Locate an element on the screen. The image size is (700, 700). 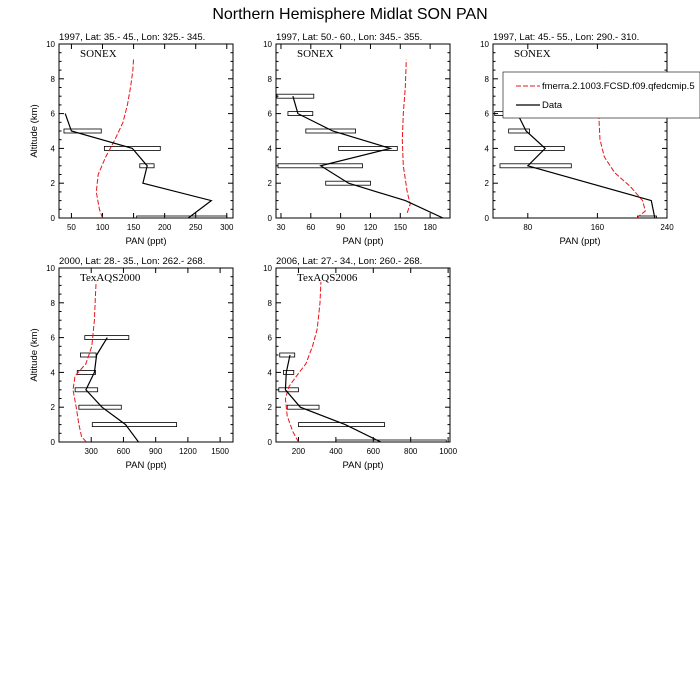
legend-data-label: Data is located at coordinates (552, 105).